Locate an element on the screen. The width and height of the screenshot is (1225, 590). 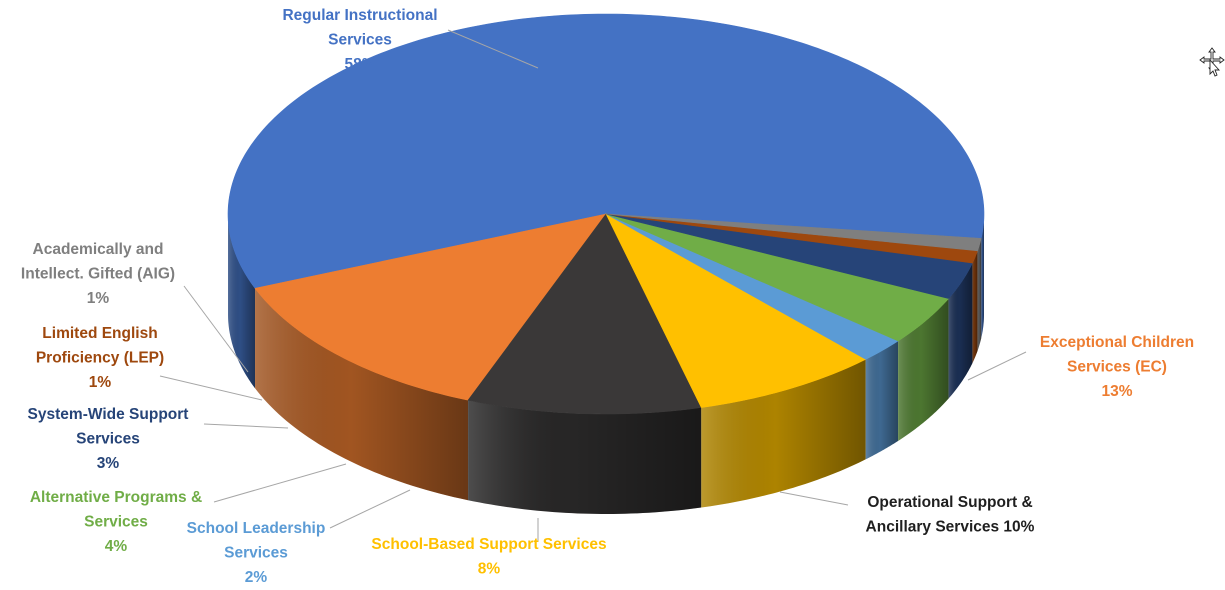
data-label-3: School-Based Support Services 8% is located at coordinates (488, 557).